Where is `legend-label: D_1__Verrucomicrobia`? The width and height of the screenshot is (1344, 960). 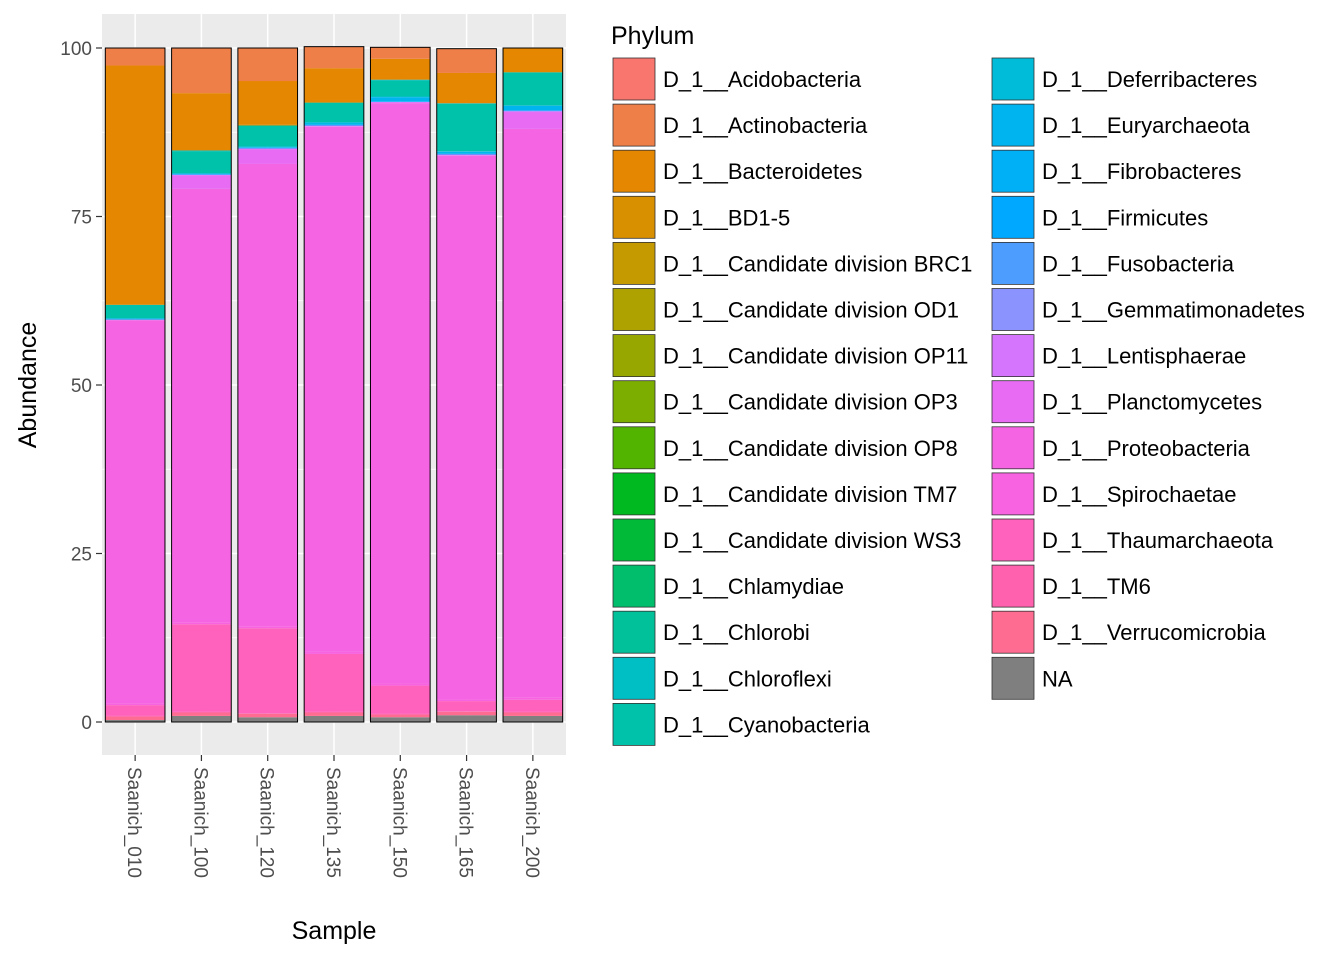 legend-label: D_1__Verrucomicrobia is located at coordinates (1154, 632).